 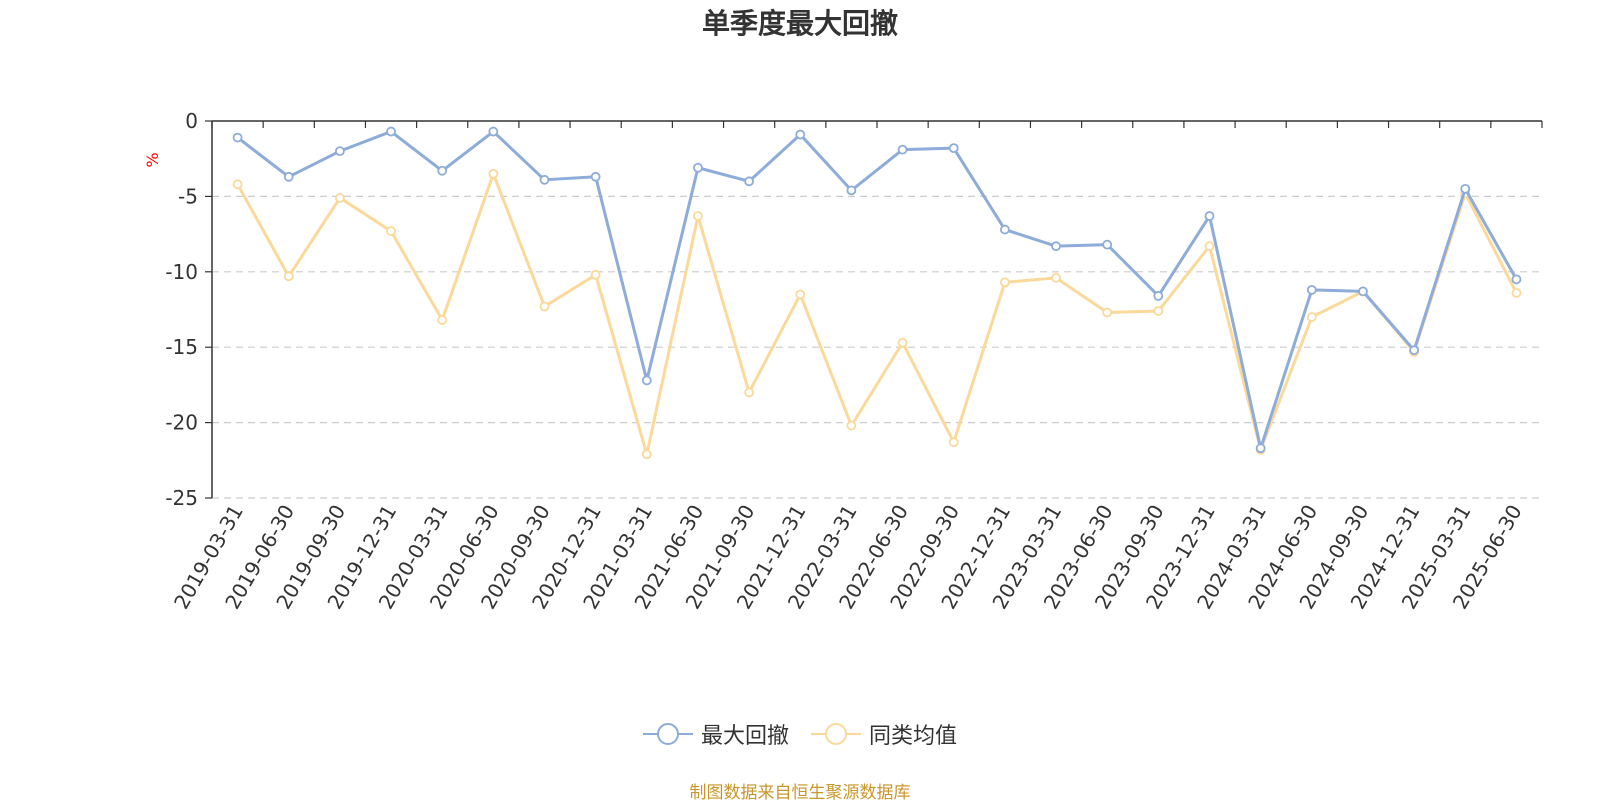 What do you see at coordinates (913, 736) in the screenshot?
I see `legend-label: 同类均值` at bounding box center [913, 736].